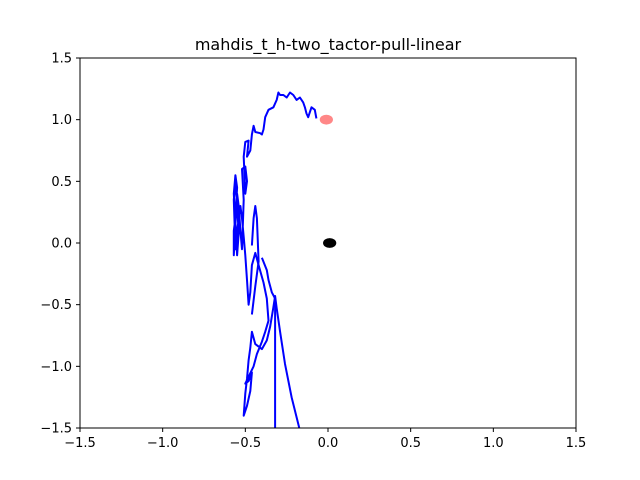 This screenshot has width=640, height=480. I want to click on x-tick-label: −1.5, so click(80, 443).